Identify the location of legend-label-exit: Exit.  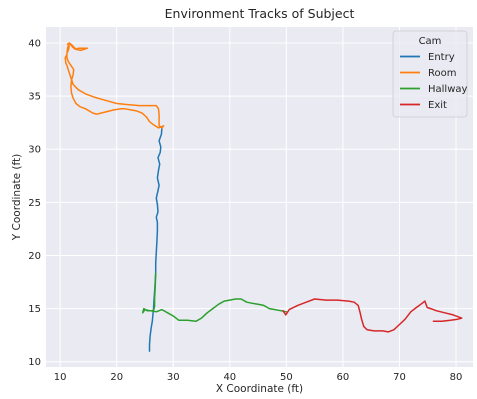
(437, 105).